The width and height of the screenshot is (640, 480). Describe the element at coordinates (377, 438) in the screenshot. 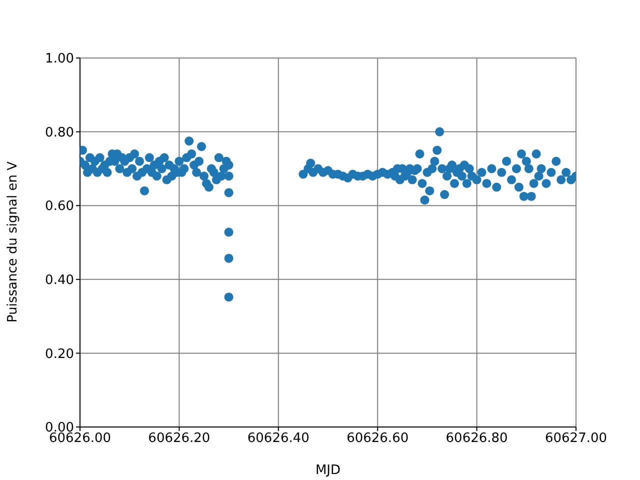

I see `x-tick-label: 60626.60` at that location.